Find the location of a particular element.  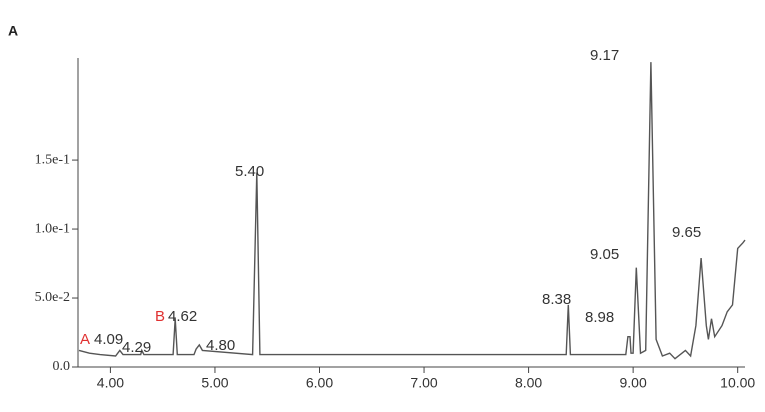

x-tick-label: 8.00 is located at coordinates (528, 383).